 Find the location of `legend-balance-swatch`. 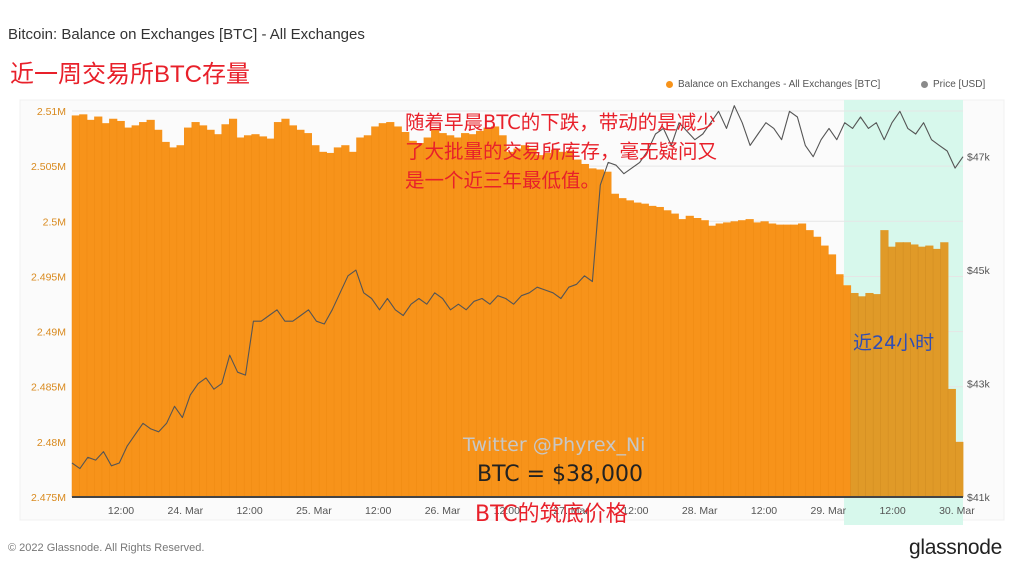

legend-balance-swatch is located at coordinates (669, 84).